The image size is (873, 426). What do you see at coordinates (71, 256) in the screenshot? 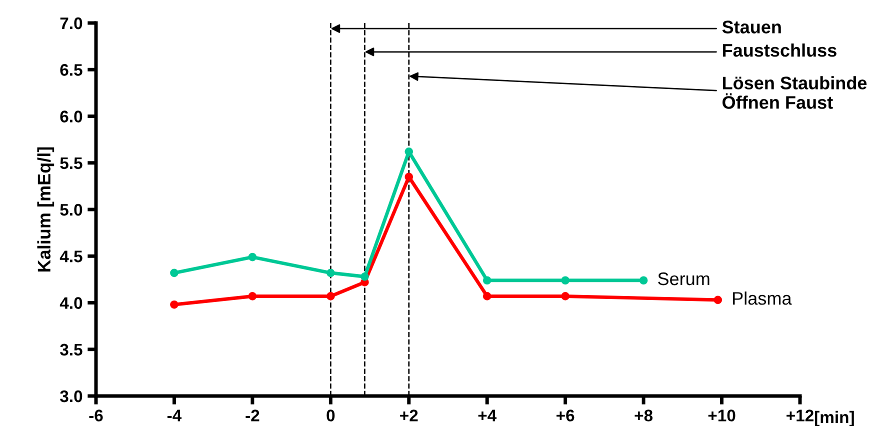
I see `y-tick-label: 4.5` at bounding box center [71, 256].